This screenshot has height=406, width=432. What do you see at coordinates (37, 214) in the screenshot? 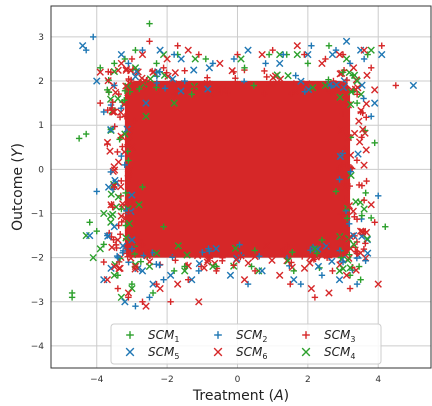
I see `y-tick-label: −1` at bounding box center [37, 214].